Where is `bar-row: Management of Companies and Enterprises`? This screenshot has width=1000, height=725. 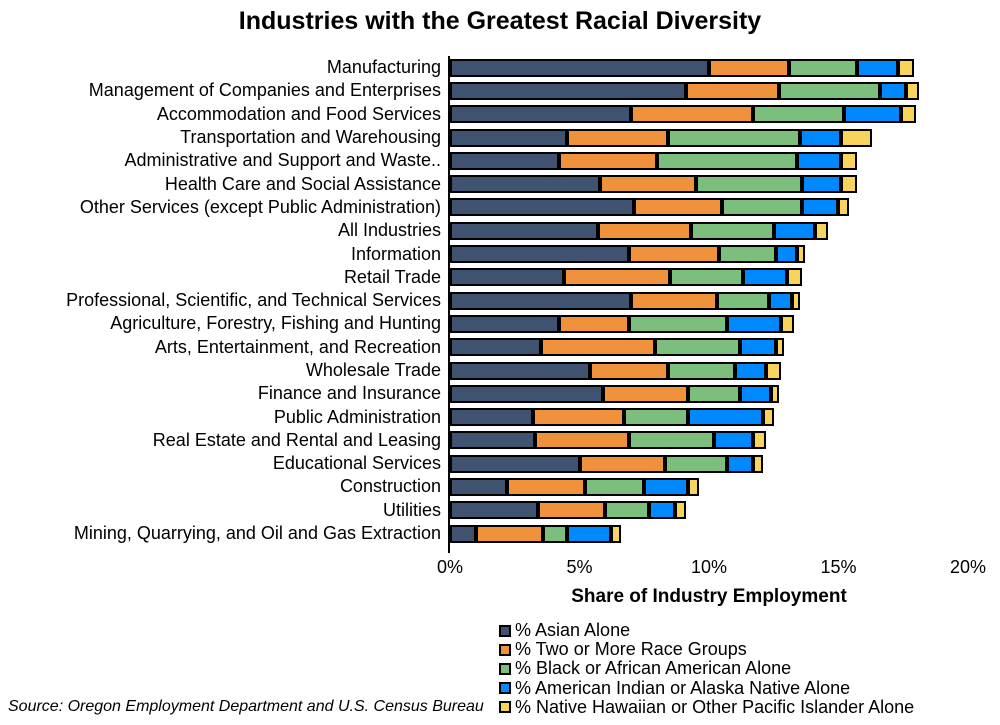
bar-row: Management of Companies and Enterprises is located at coordinates (459, 90).